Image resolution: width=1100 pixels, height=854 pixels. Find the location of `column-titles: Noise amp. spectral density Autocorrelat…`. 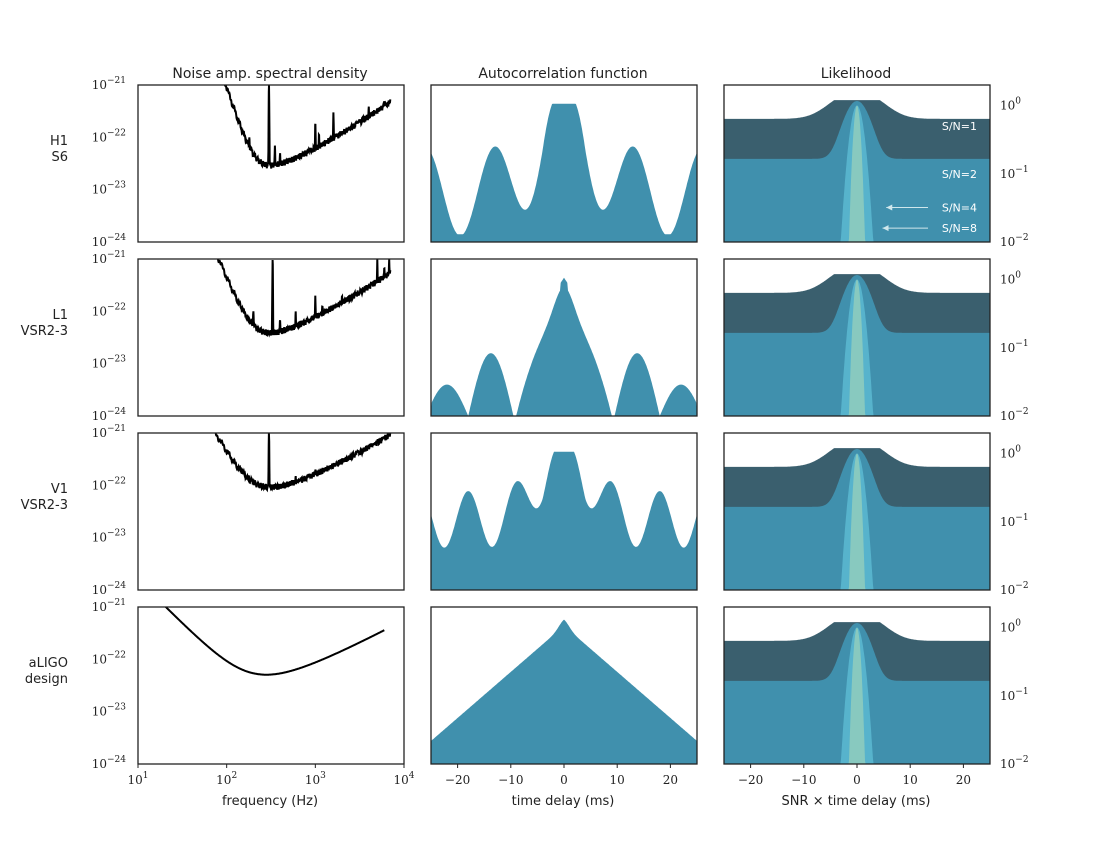

column-titles: Noise amp. spectral density Autocorrelat… is located at coordinates (531, 74).